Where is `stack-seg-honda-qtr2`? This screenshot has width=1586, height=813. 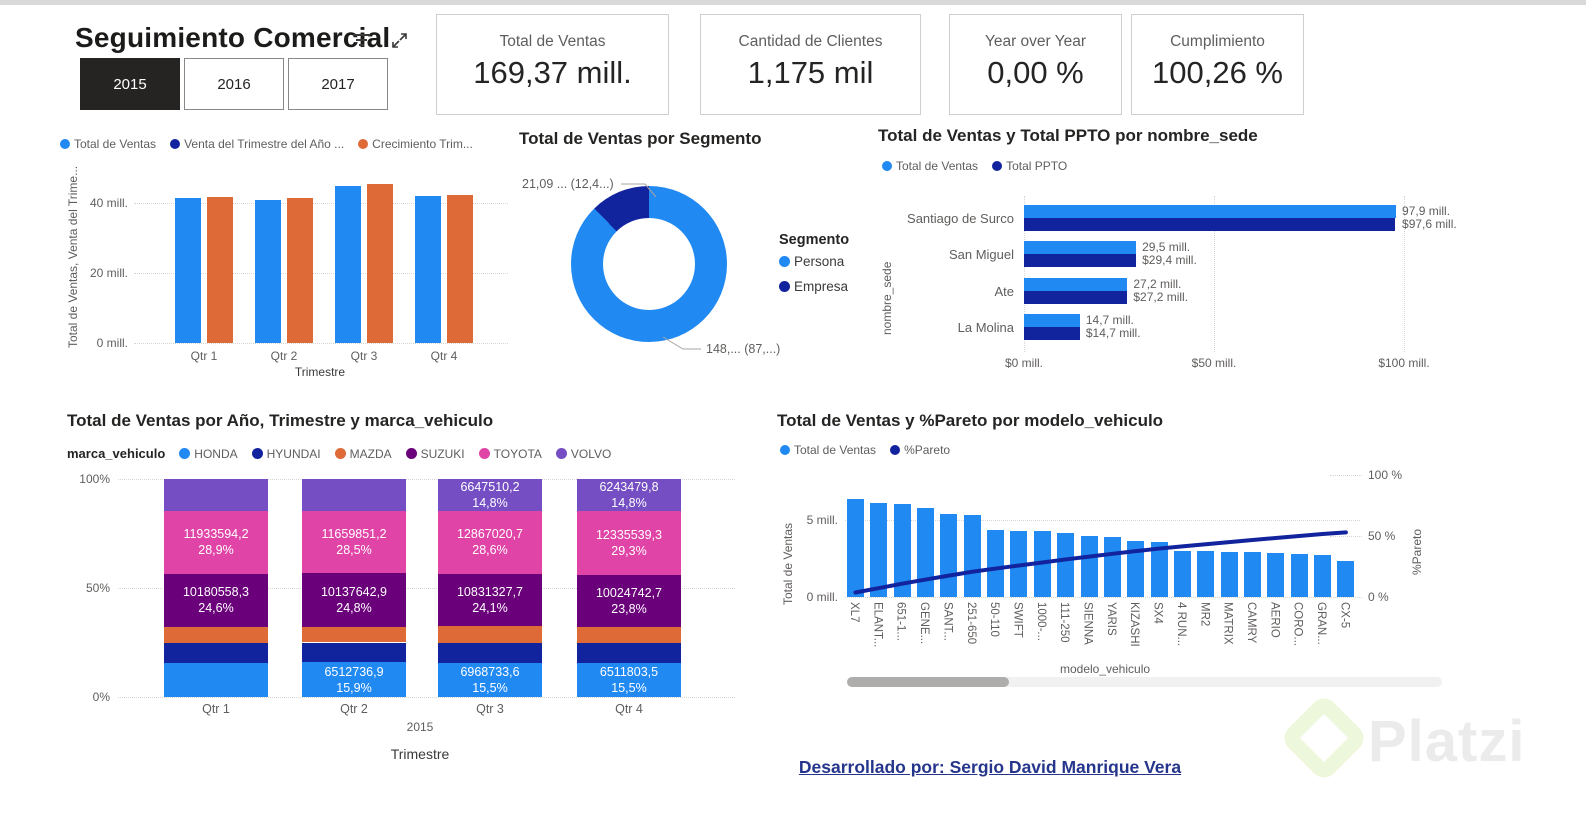 stack-seg-honda-qtr2 is located at coordinates (354, 679).